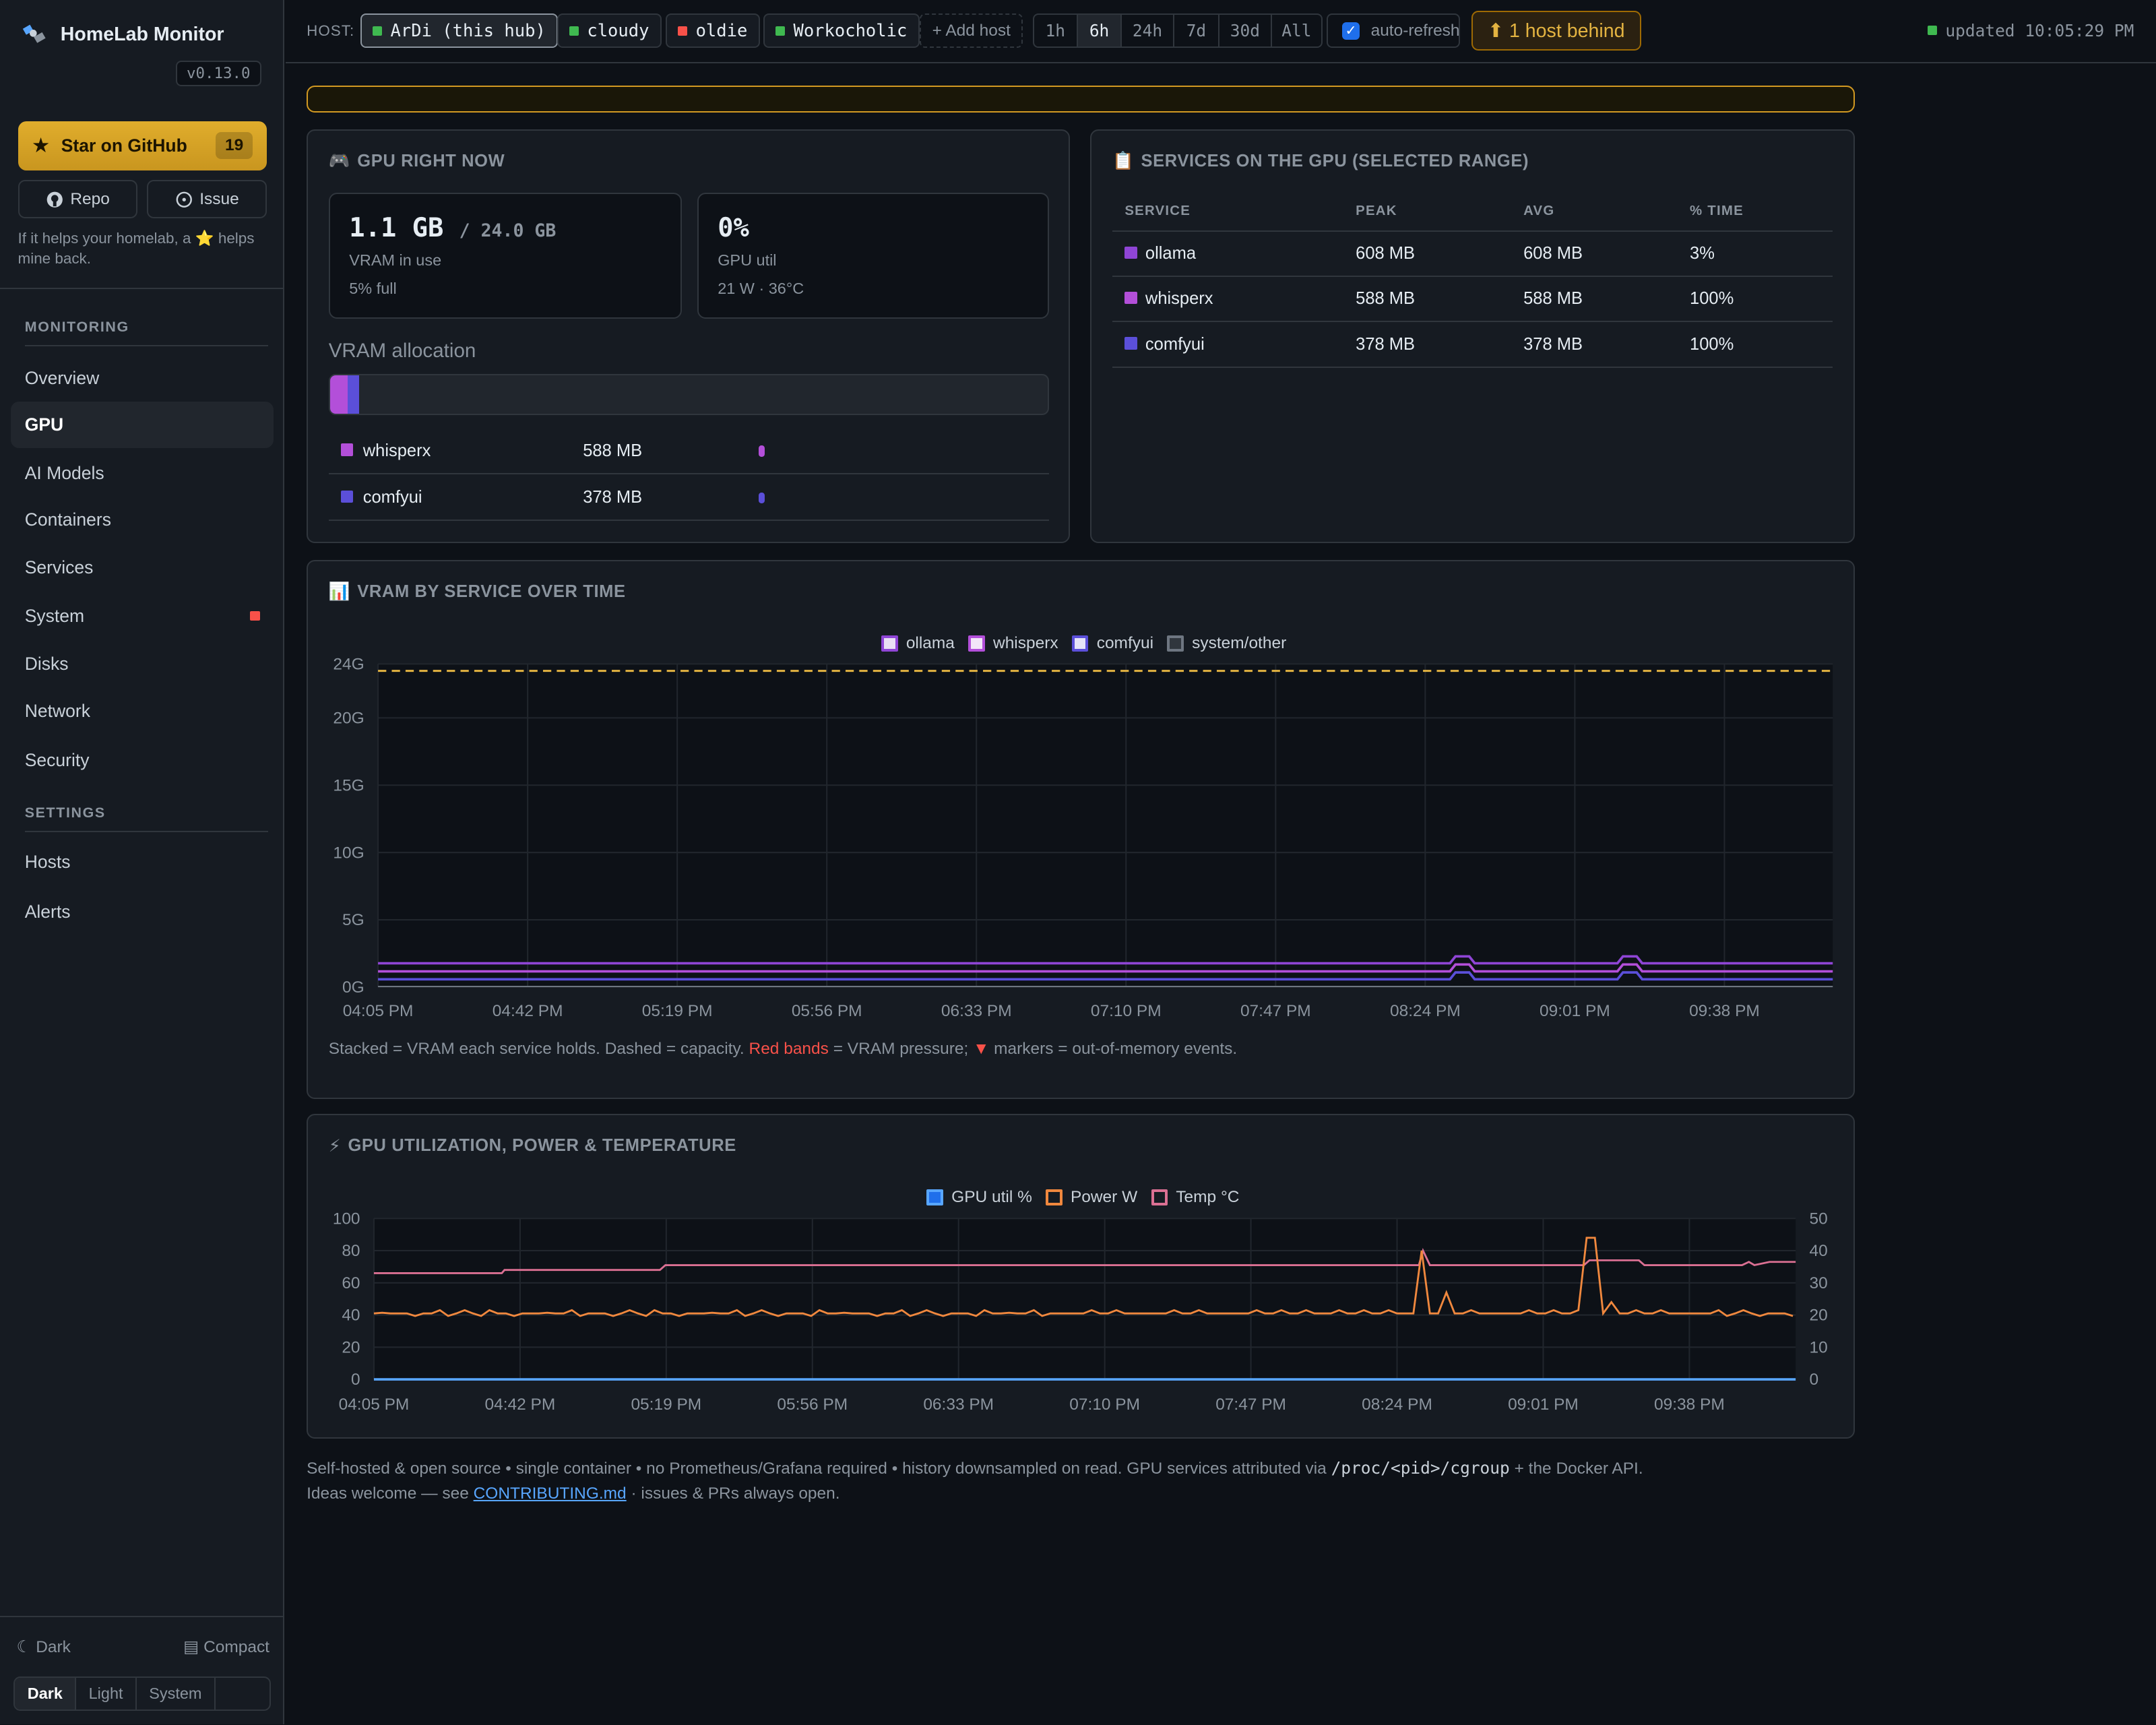 This screenshot has height=1725, width=2156. I want to click on y-left-tick-label: 0, so click(355, 1380).